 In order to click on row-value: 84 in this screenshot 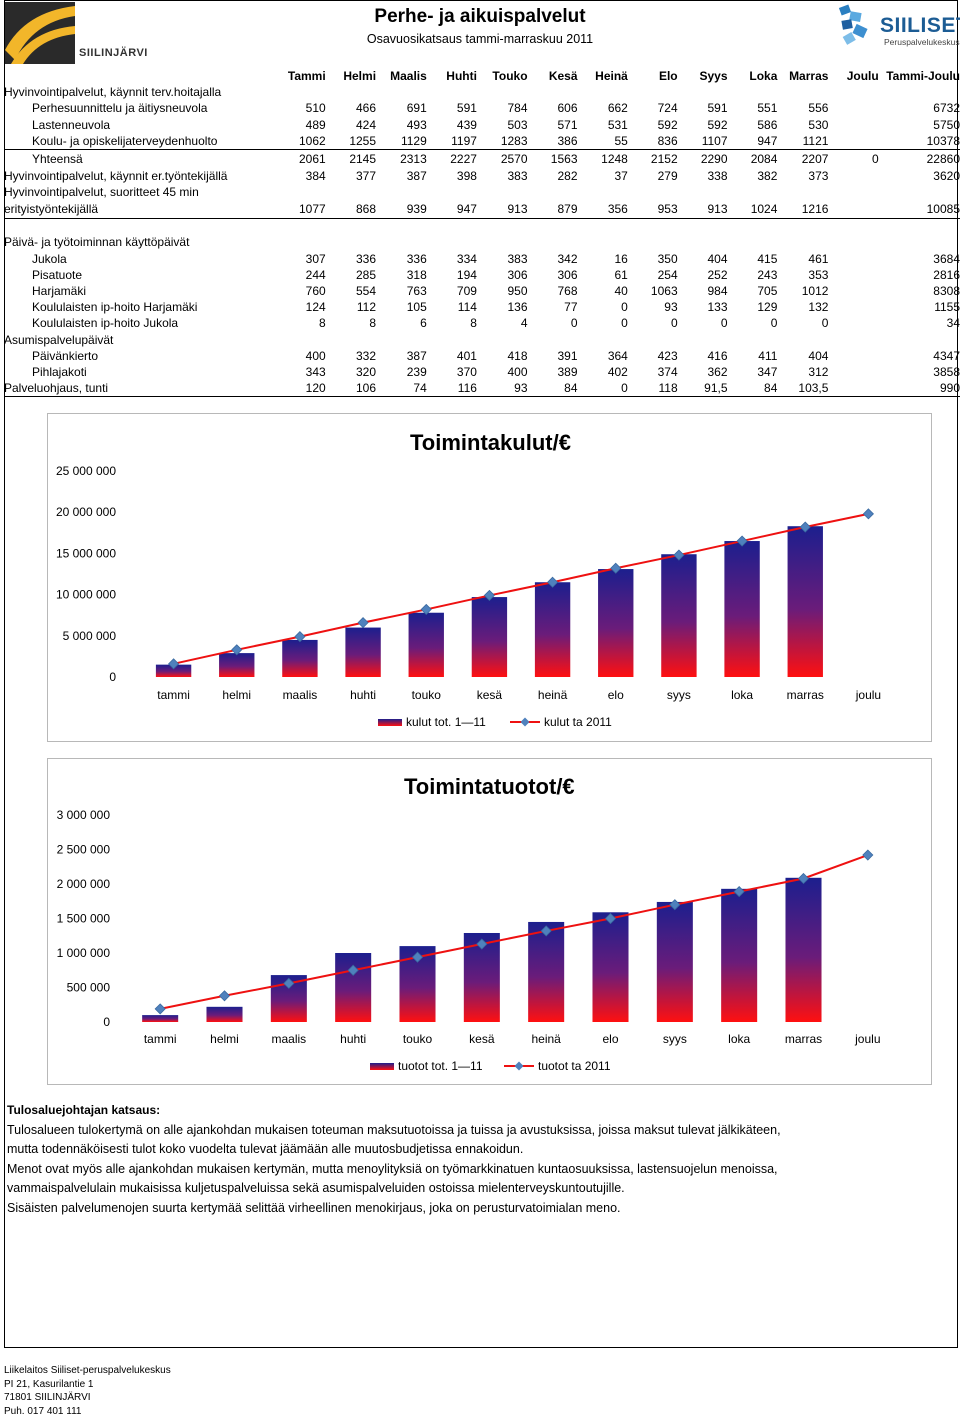, I will do `click(552, 389)`.